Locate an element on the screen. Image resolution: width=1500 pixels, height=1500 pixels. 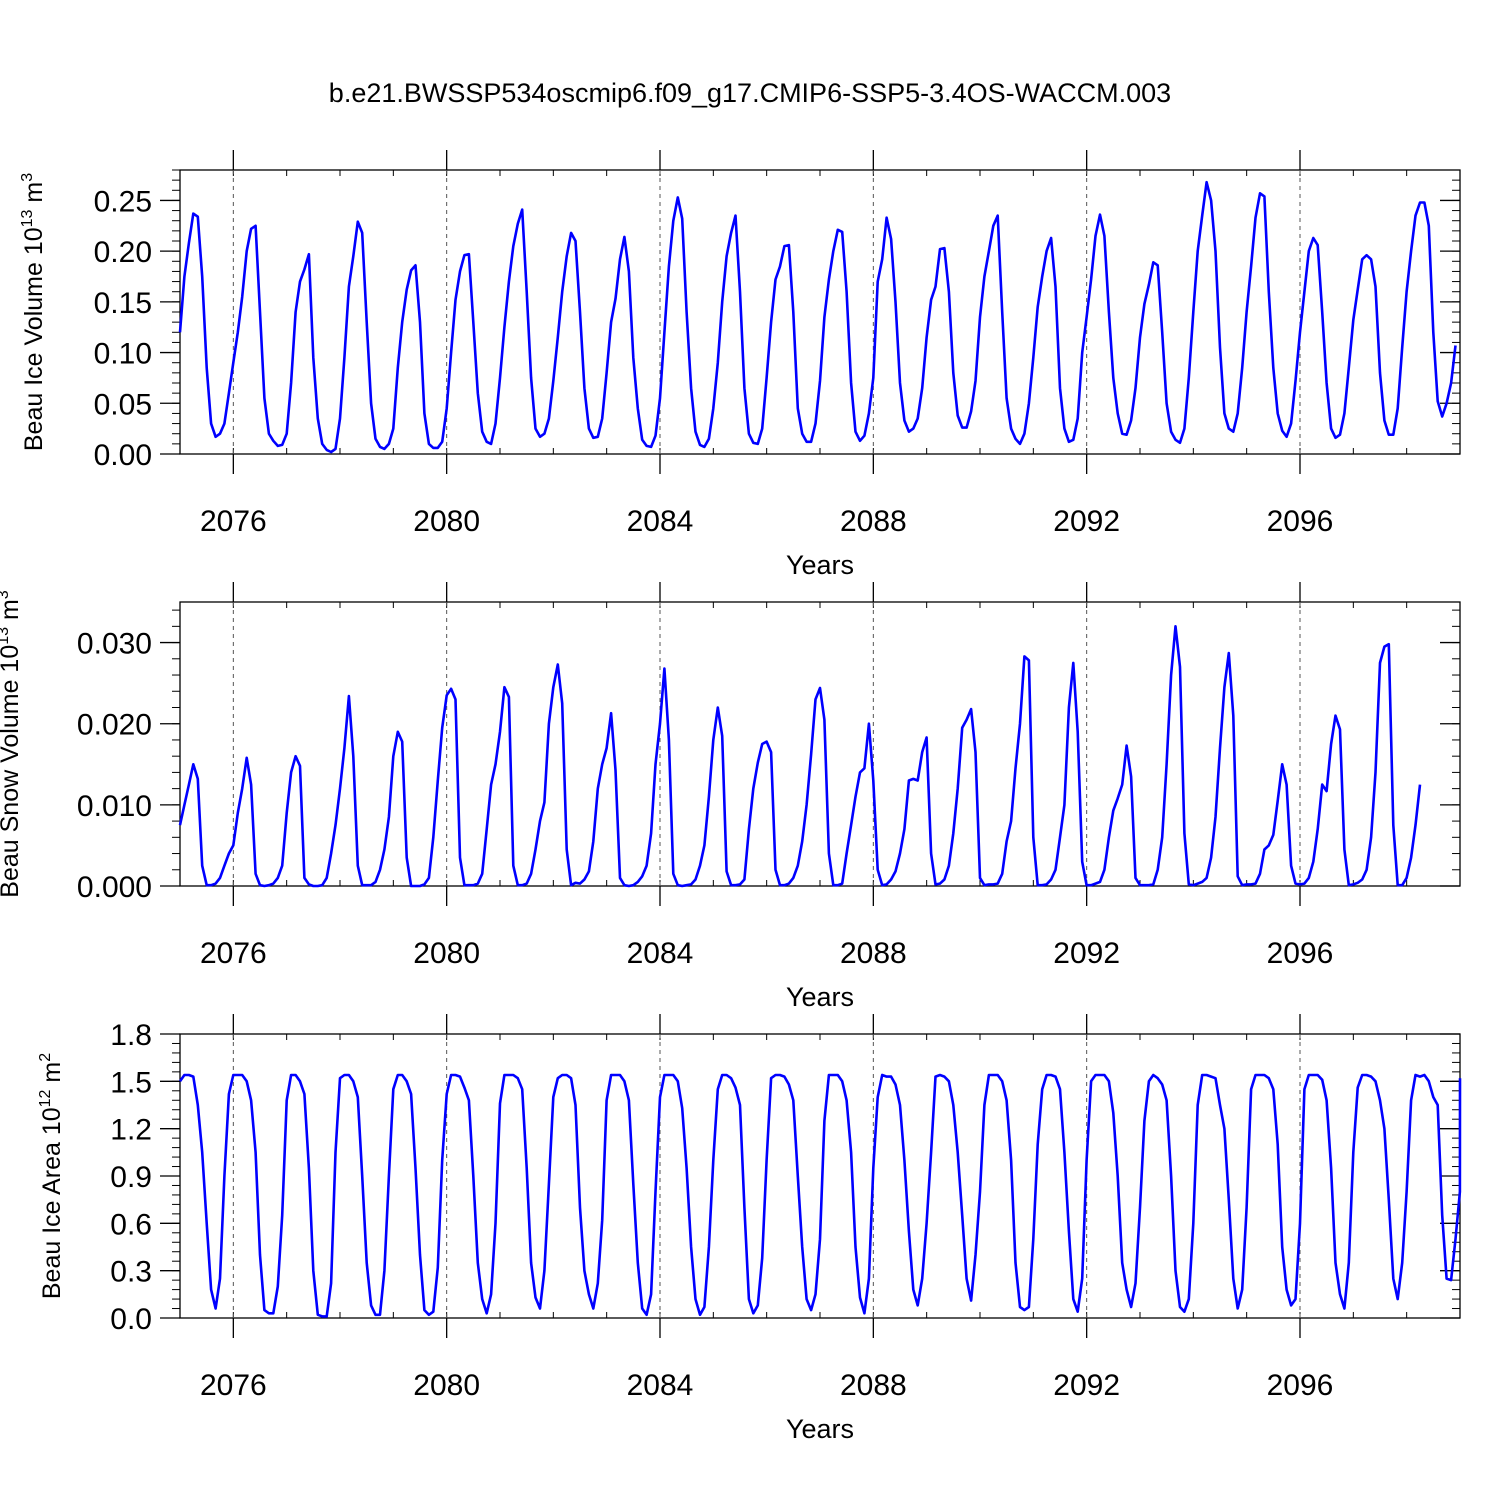
y-tick-label: 0.20 is located at coordinates (123, 252).